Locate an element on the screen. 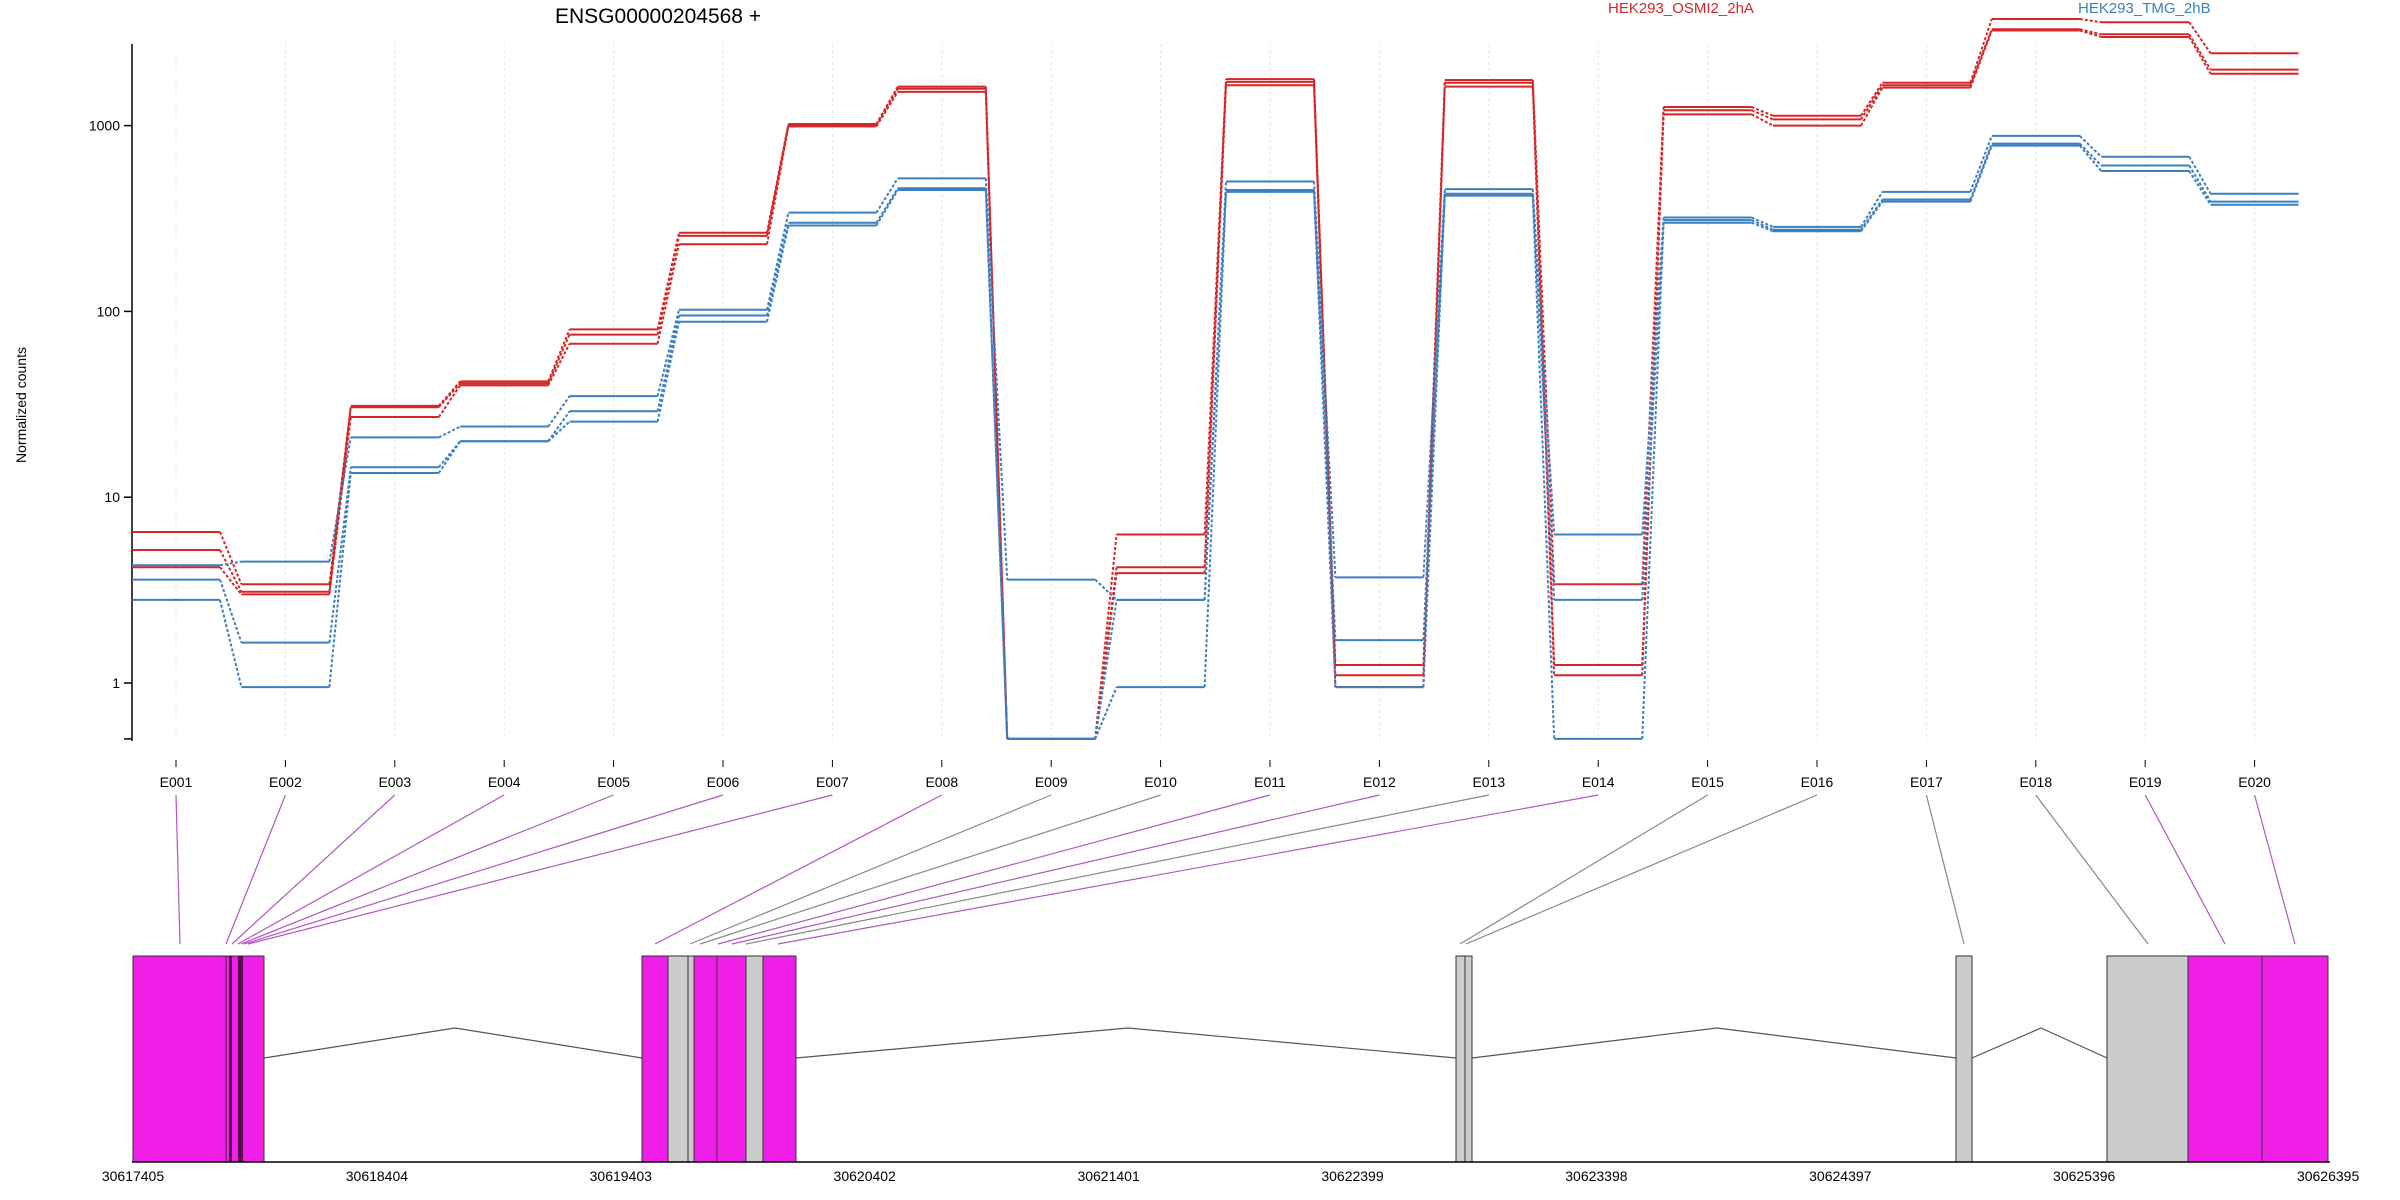 The height and width of the screenshot is (1200, 2400). legend-entry-osmi: HEK293_OSMI2_2hA is located at coordinates (1681, 8).